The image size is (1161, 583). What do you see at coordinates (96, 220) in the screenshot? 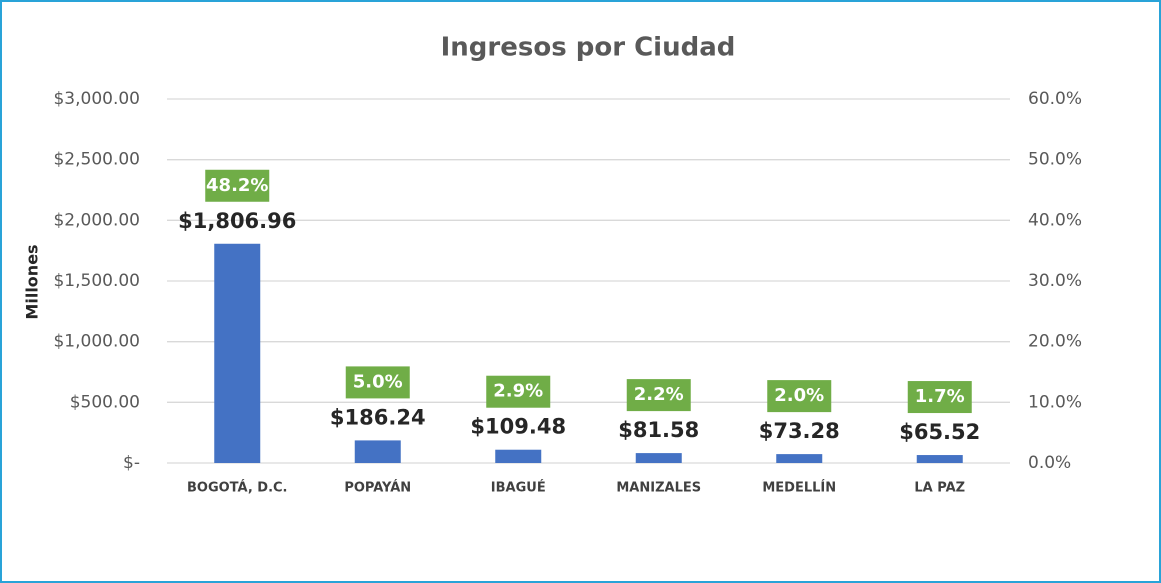
I see `y-tick-label: $2,000.00` at bounding box center [96, 220].